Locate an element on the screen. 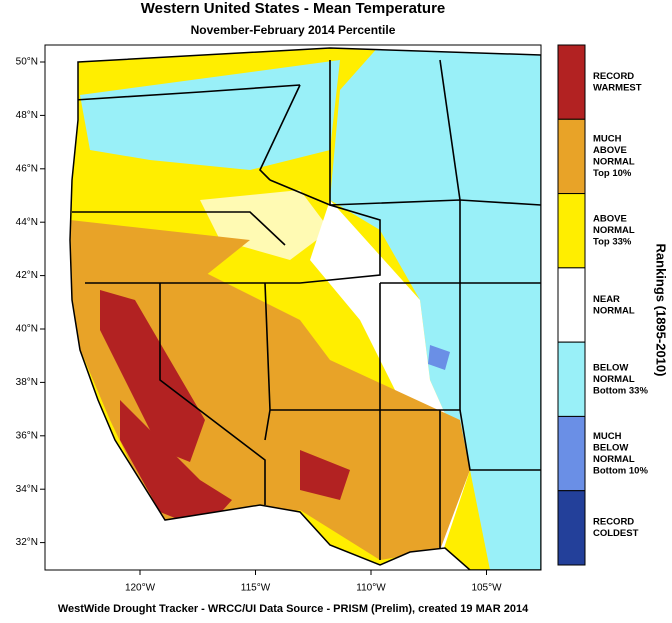 The width and height of the screenshot is (672, 623). lat-label: 44°N is located at coordinates (27, 222).